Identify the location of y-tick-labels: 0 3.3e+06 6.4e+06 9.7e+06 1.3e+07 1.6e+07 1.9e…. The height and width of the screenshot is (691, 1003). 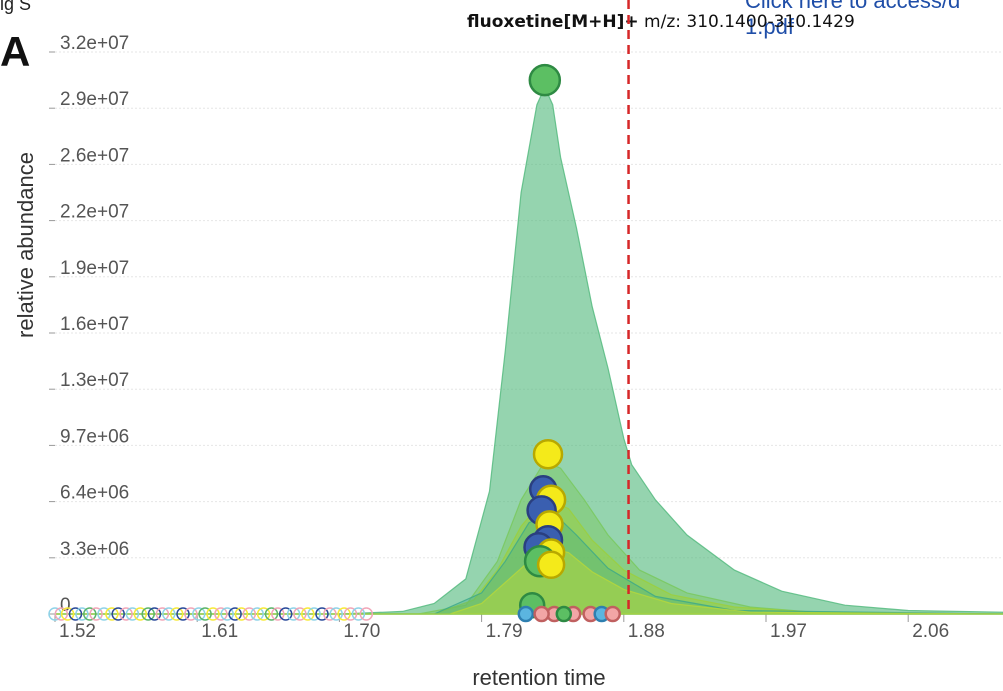
(94, 324).